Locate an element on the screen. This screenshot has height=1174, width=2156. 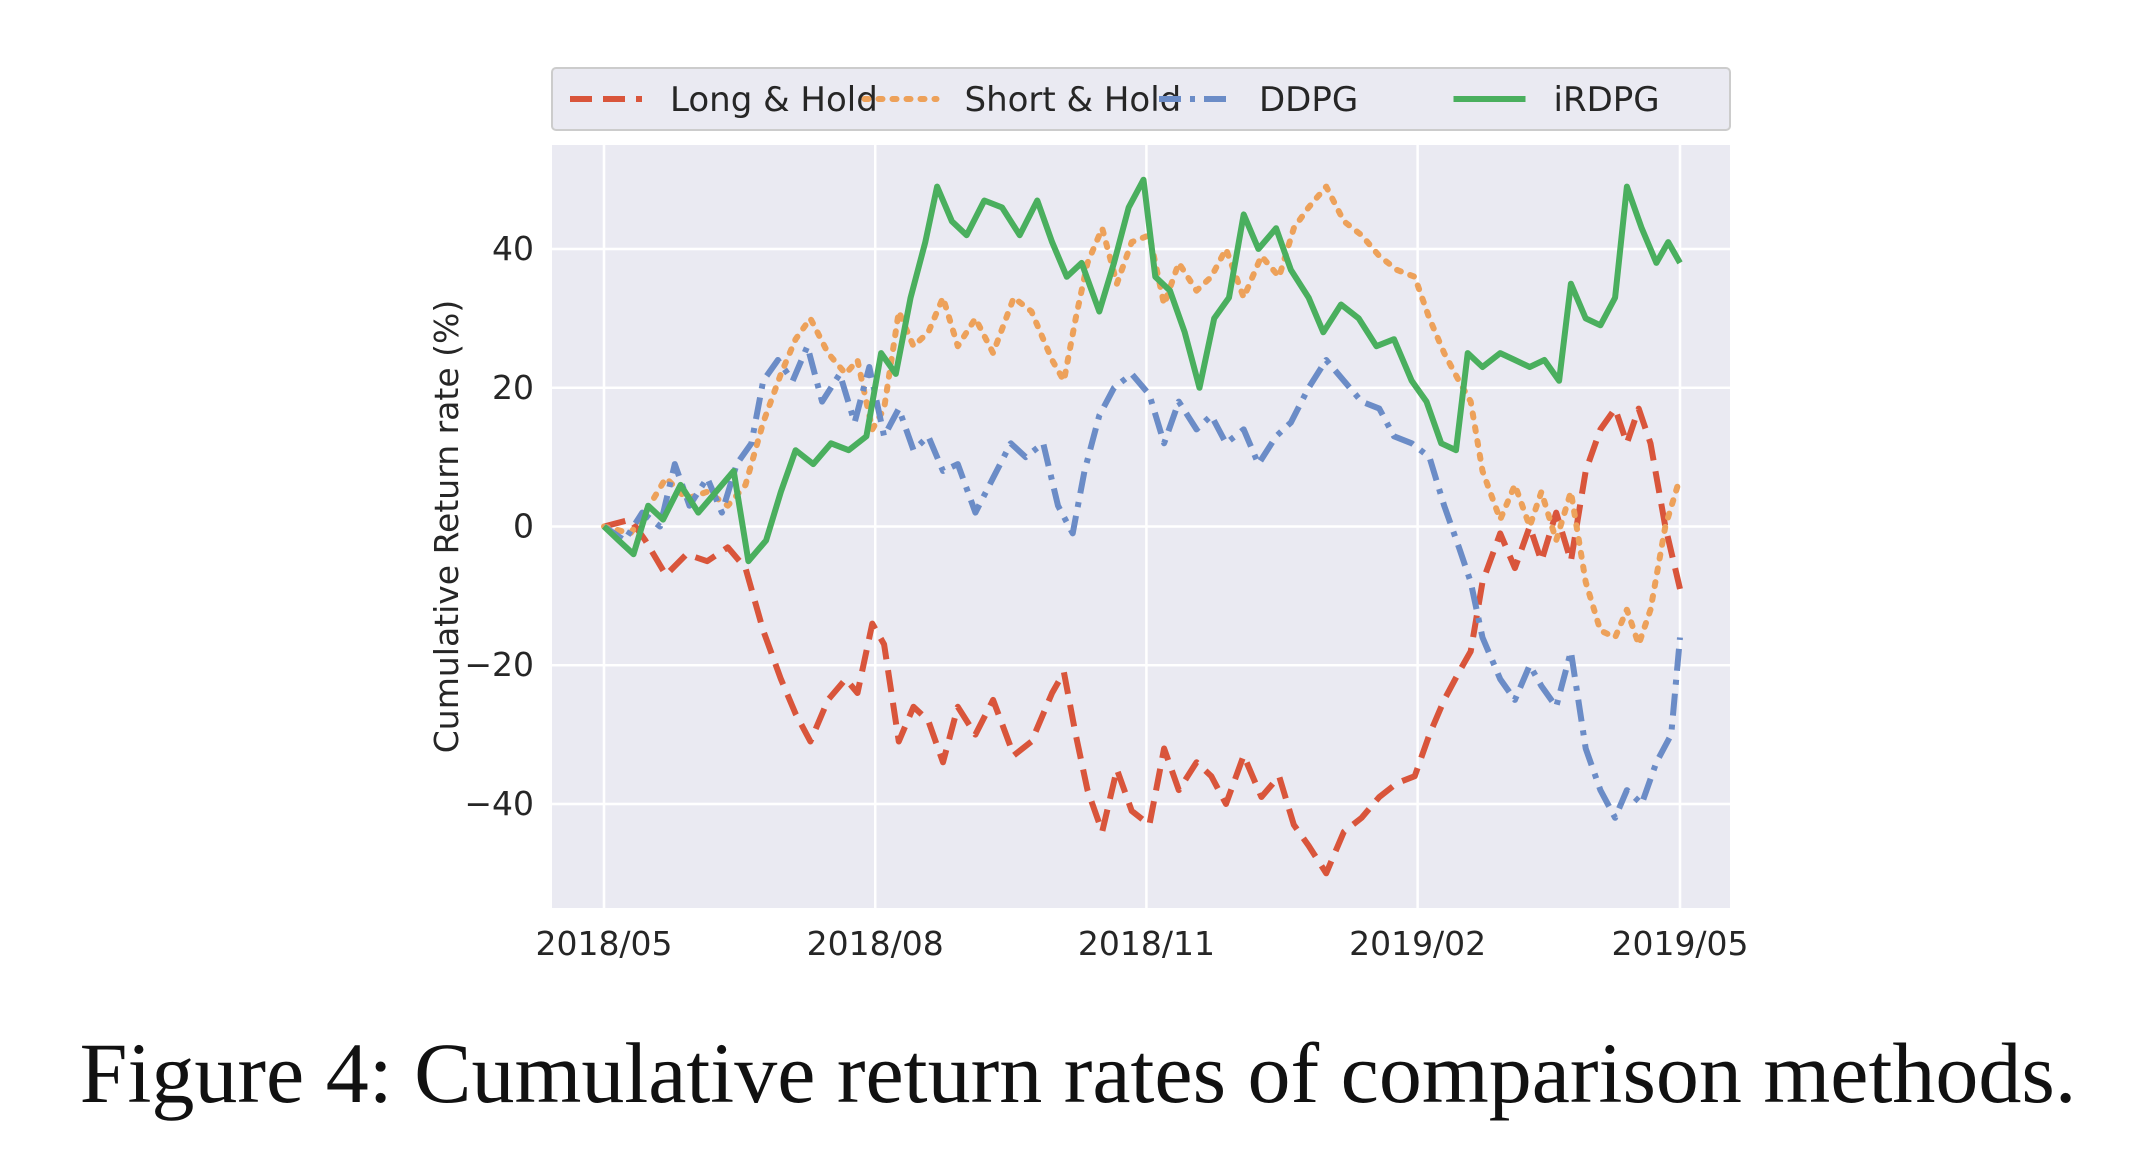
legend-label: Short & Hold is located at coordinates (1073, 100).